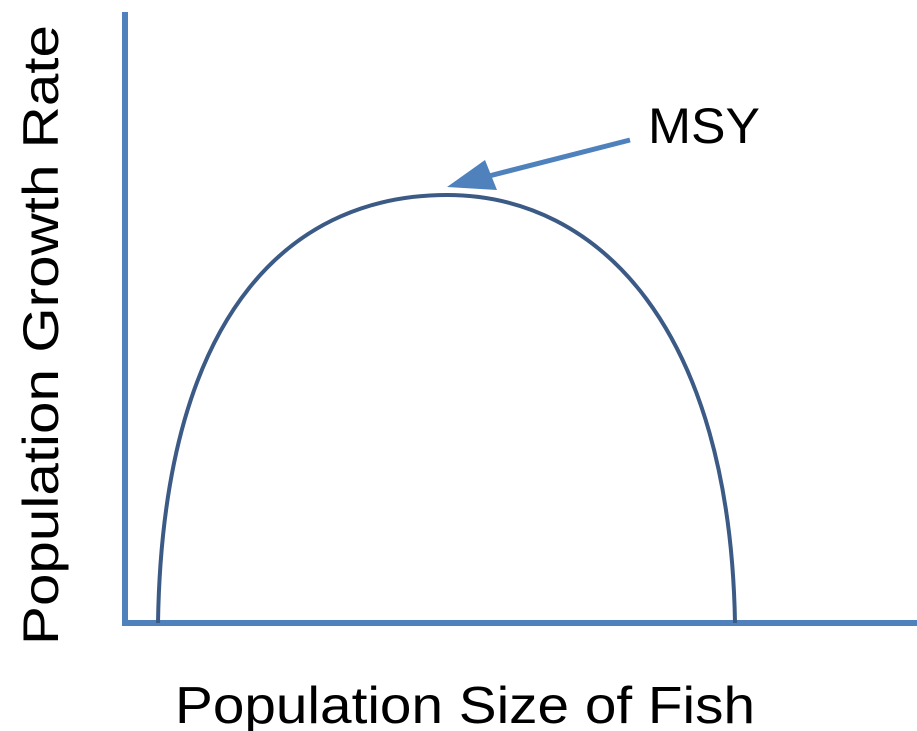 This screenshot has width=917, height=731. What do you see at coordinates (472, 175) in the screenshot?
I see `msy-arrow-head` at bounding box center [472, 175].